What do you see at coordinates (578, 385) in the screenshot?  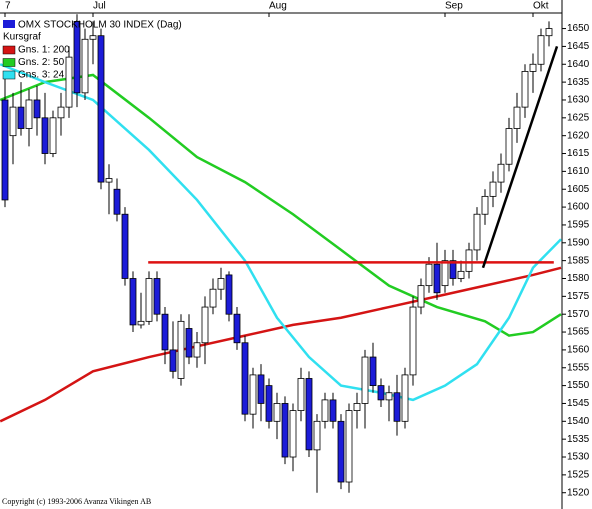 I see `y-tick-label: 1550` at bounding box center [578, 385].